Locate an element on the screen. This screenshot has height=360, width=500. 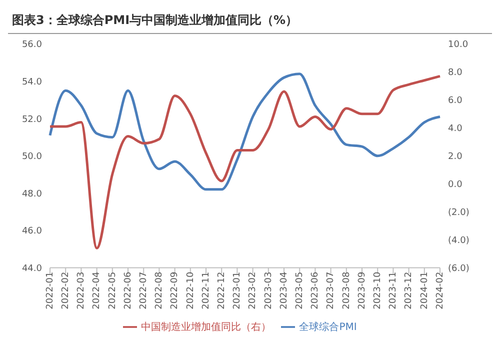
x-tick-label: 2023-07 is located at coordinates (331, 291).